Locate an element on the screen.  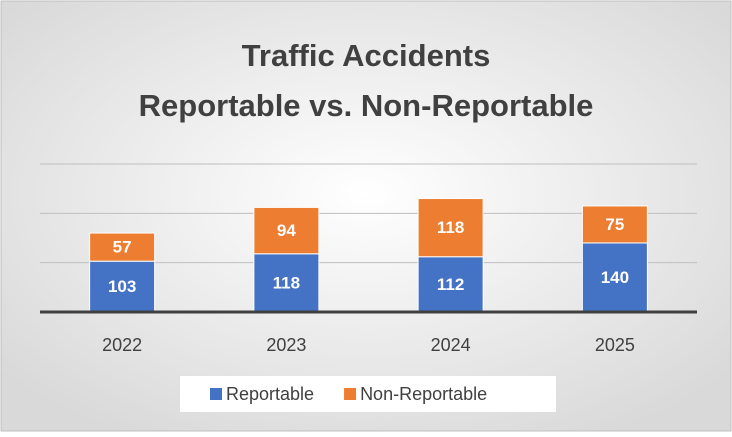
x-tick-label: 2024 is located at coordinates (451, 345).